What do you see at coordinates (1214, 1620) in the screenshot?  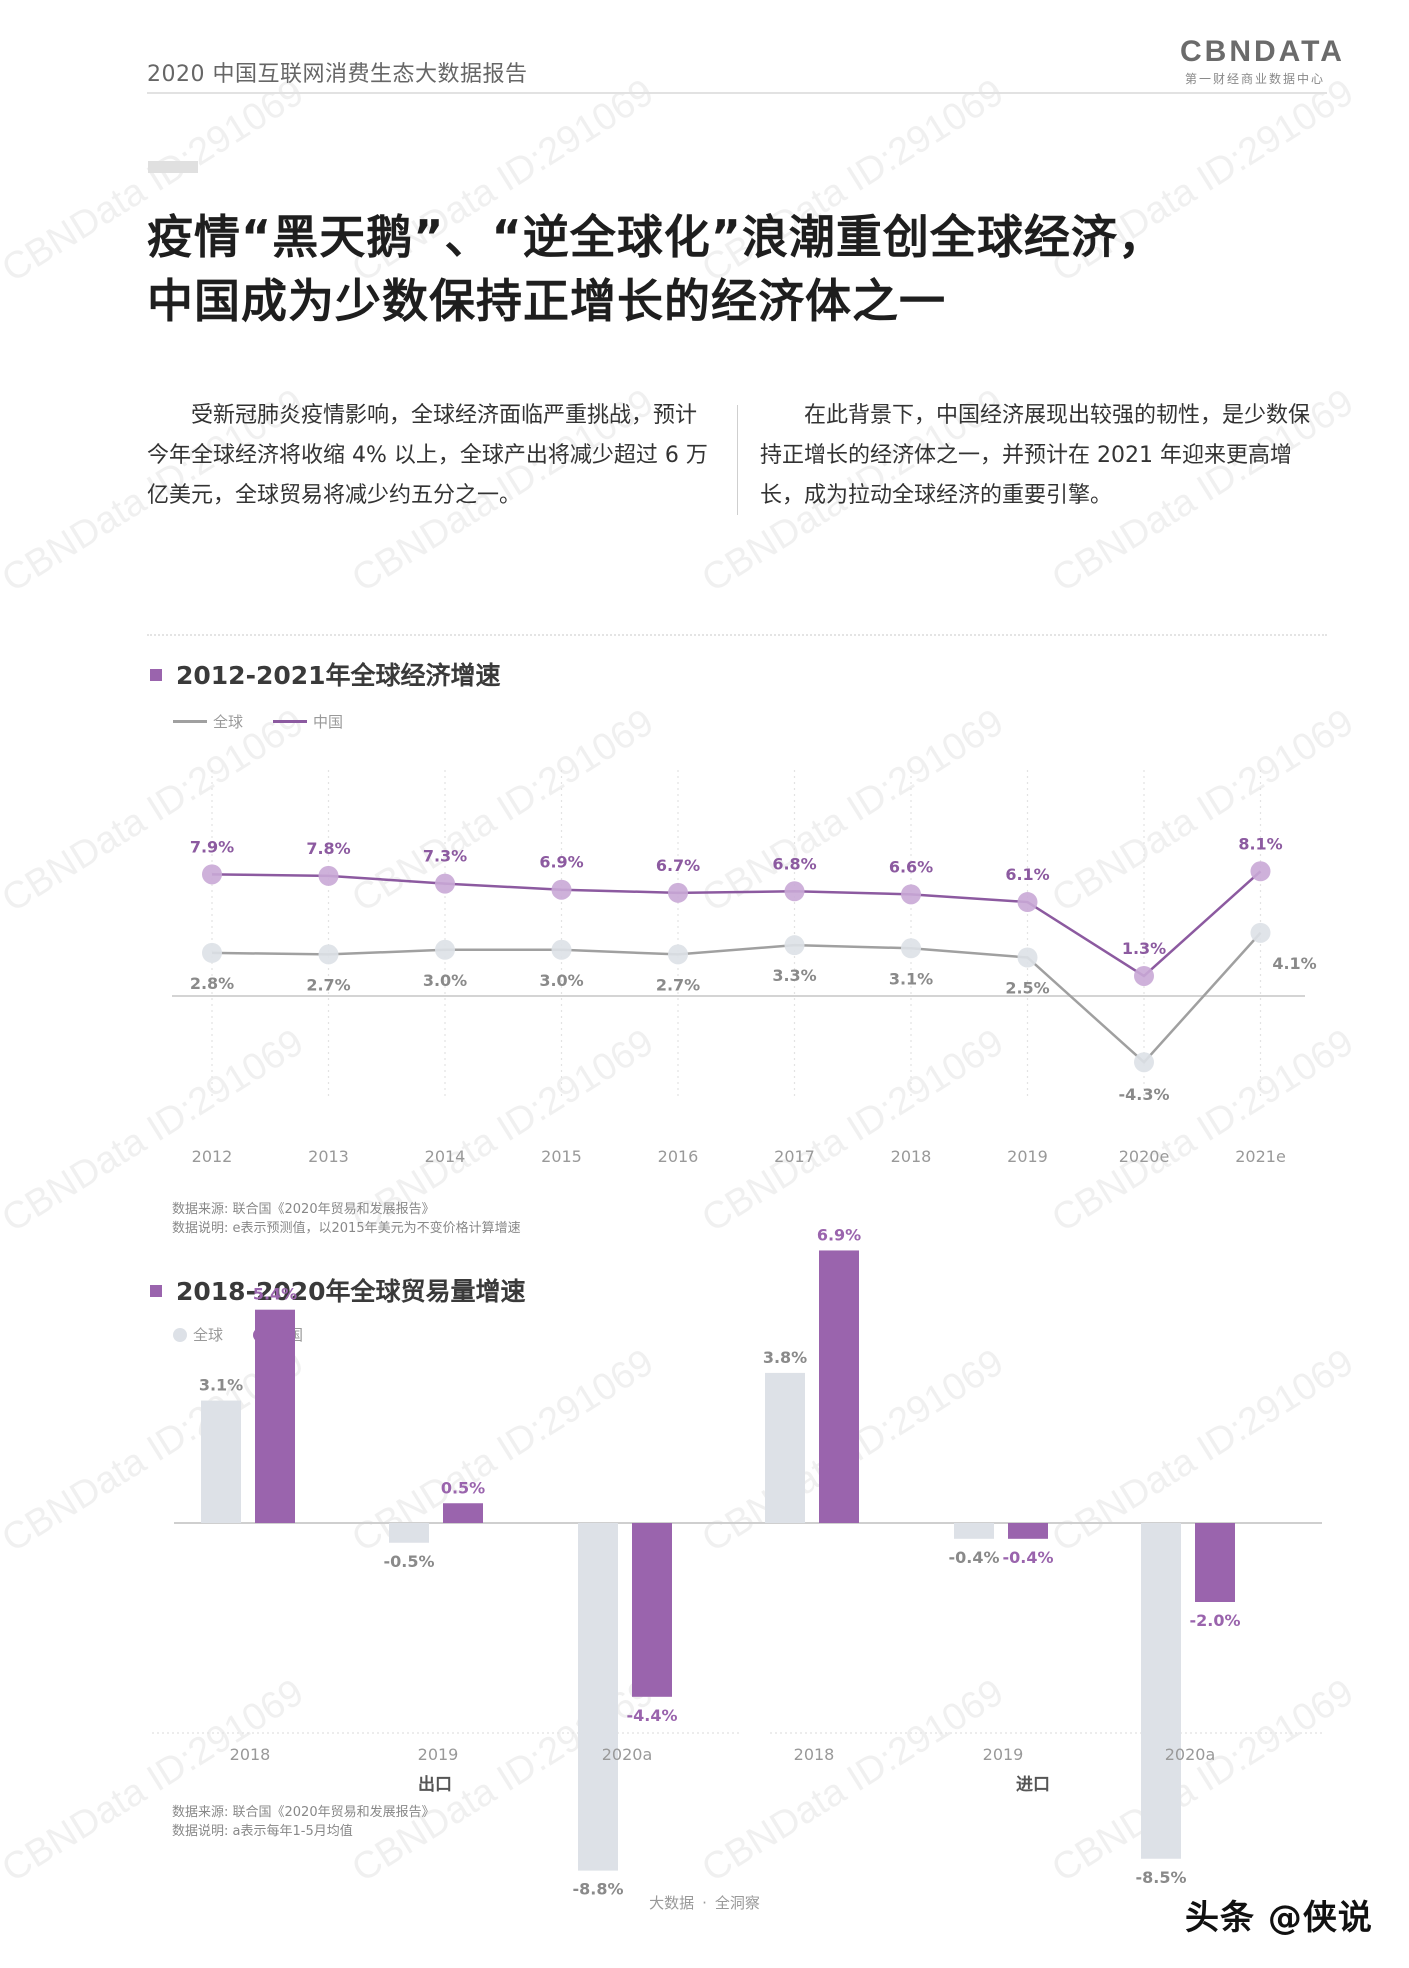 I see `svg-text: -2.0%` at bounding box center [1214, 1620].